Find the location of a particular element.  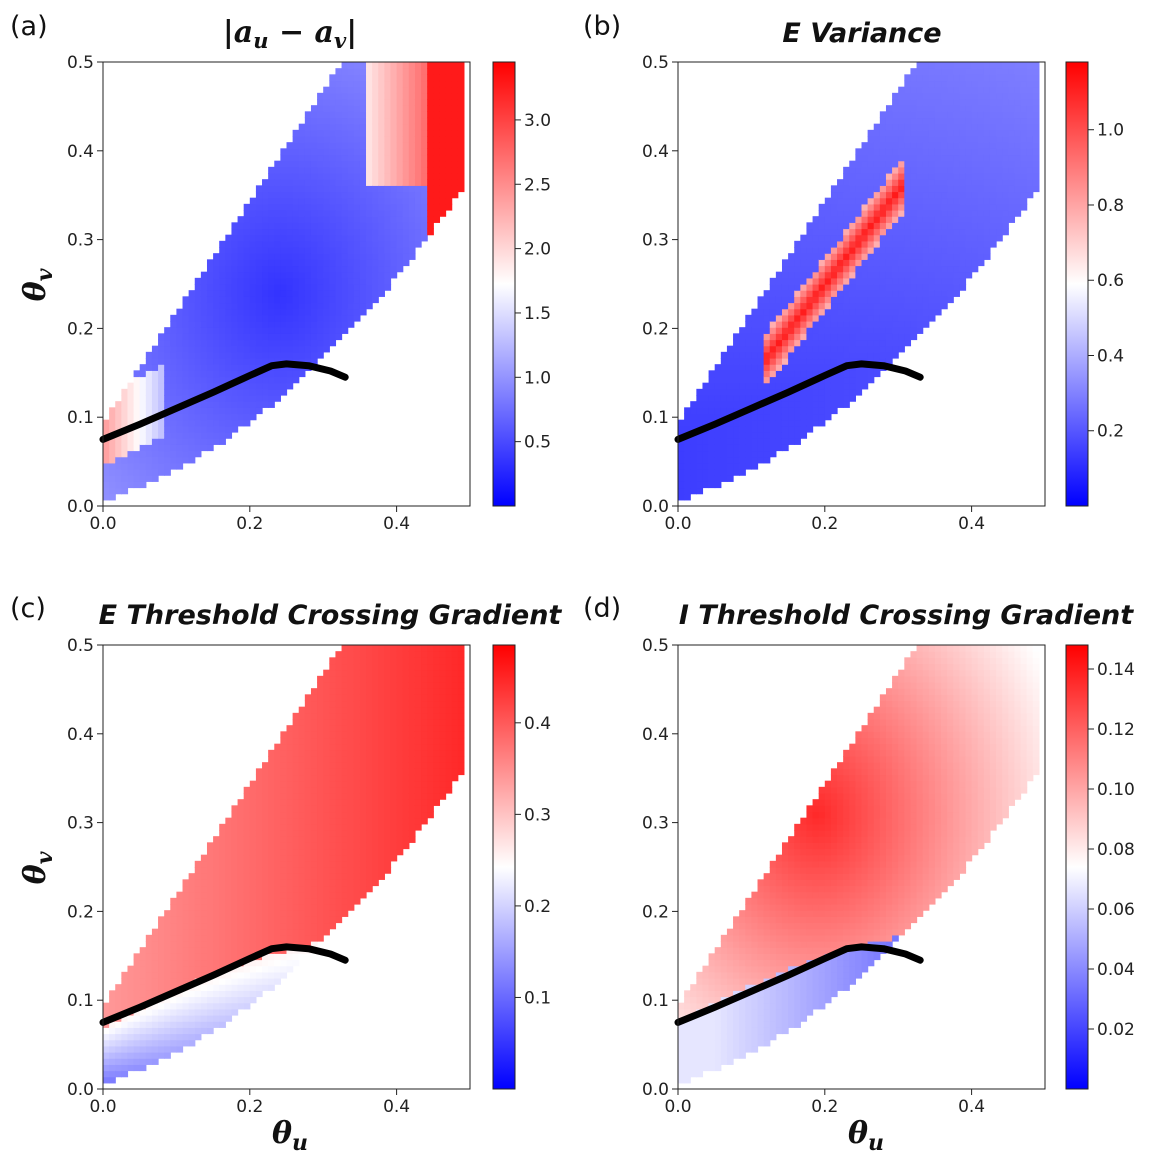

x-tick-label: 0.0 is located at coordinates (102, 524).